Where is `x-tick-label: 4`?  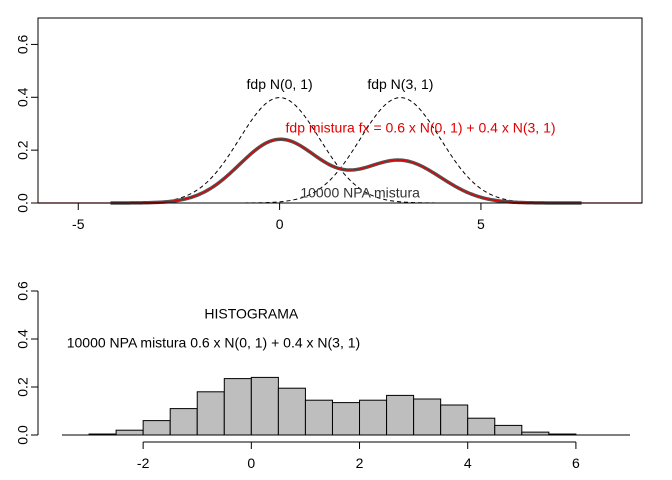
x-tick-label: 4 is located at coordinates (468, 463).